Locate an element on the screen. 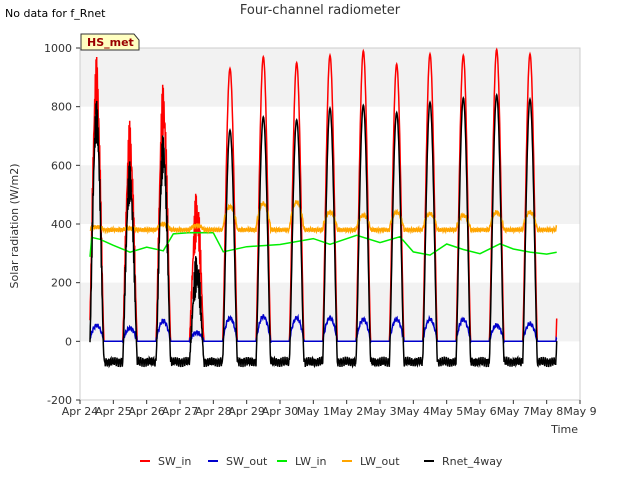 The height and width of the screenshot is (480, 640). y-tick-label: 400 is located at coordinates (61, 224).